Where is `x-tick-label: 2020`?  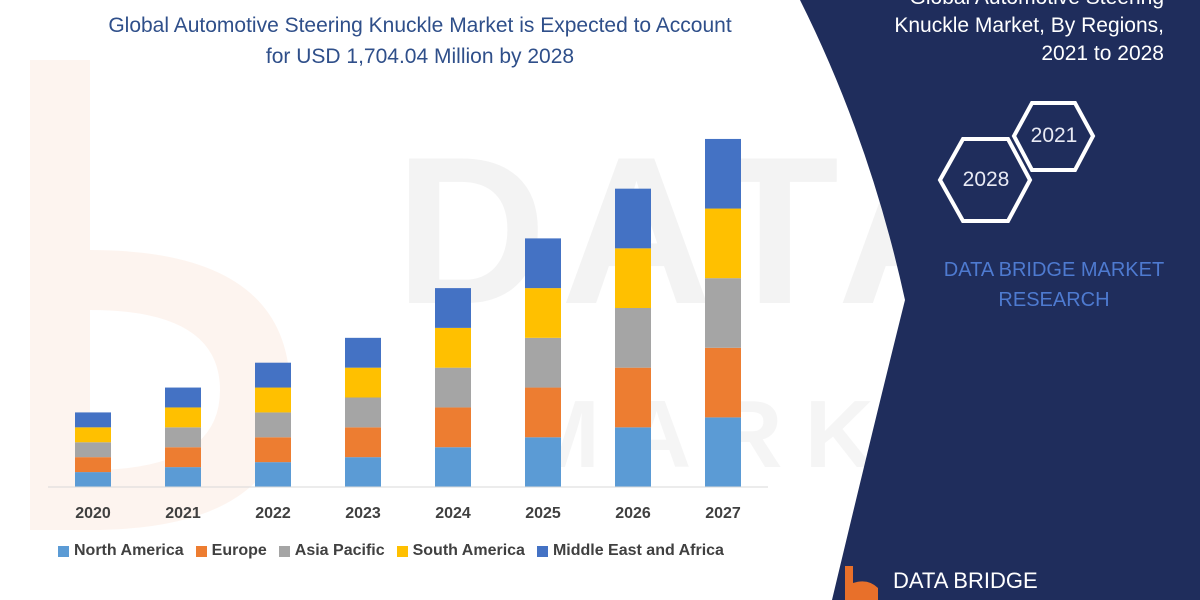 x-tick-label: 2020 is located at coordinates (93, 513).